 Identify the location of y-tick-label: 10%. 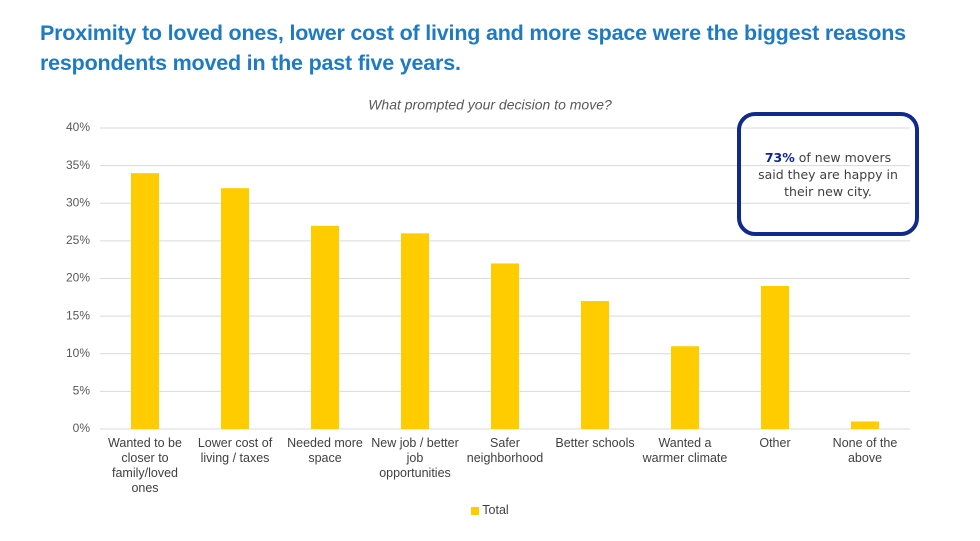
(78, 353).